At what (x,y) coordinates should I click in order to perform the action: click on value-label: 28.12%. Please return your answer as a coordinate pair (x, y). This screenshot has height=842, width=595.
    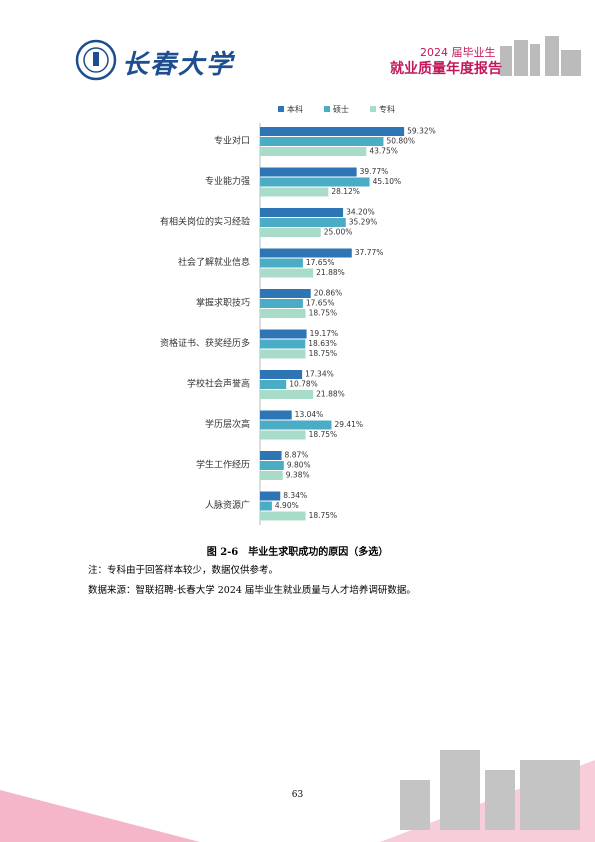
    Looking at the image, I should click on (345, 191).